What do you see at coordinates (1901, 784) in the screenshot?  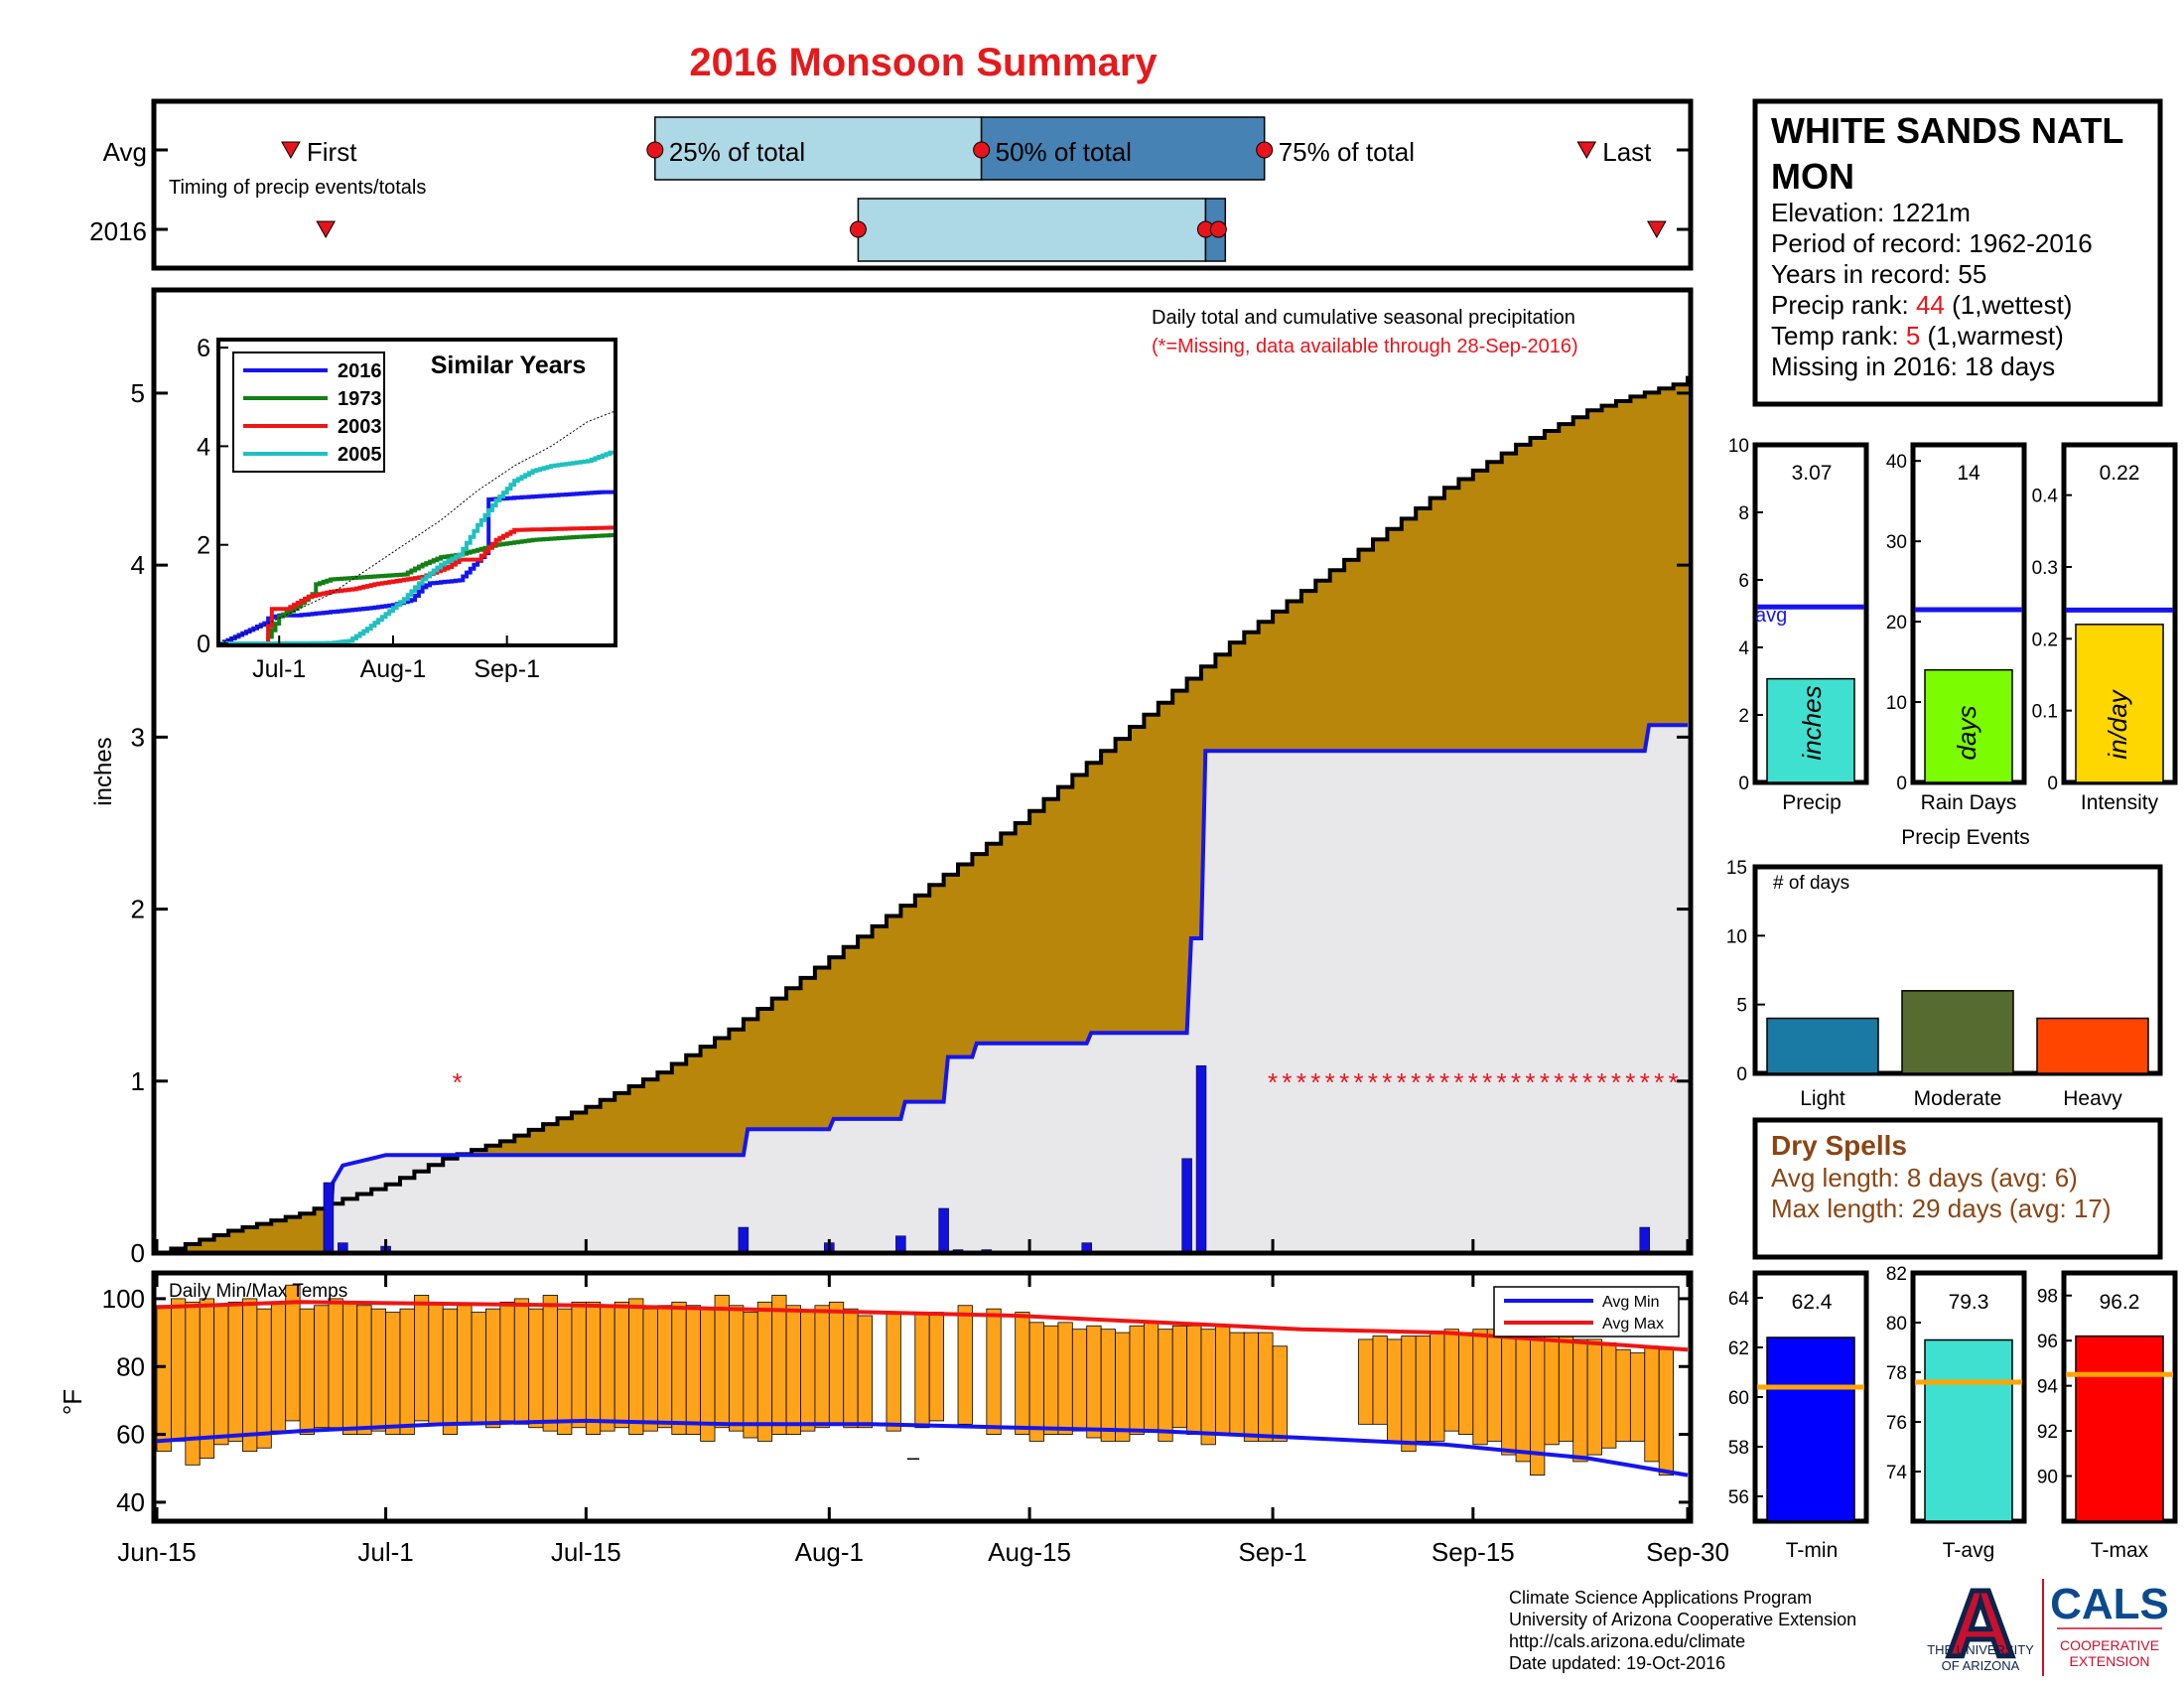 I see `raindays-mini-chart-tick-label: 0` at bounding box center [1901, 784].